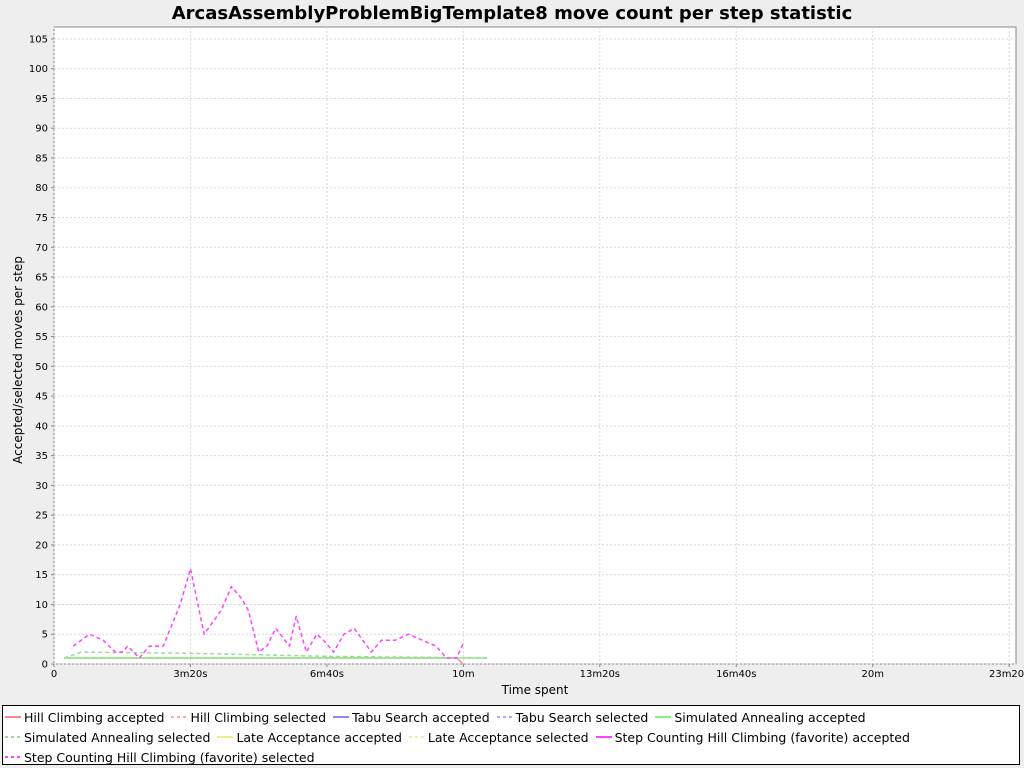 The width and height of the screenshot is (1024, 768). I want to click on y-tick-label: 80, so click(41, 188).